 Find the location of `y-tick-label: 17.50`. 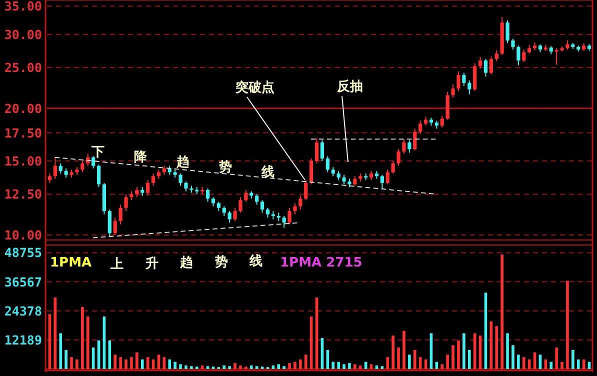

y-tick-label: 17.50 is located at coordinates (23, 132).